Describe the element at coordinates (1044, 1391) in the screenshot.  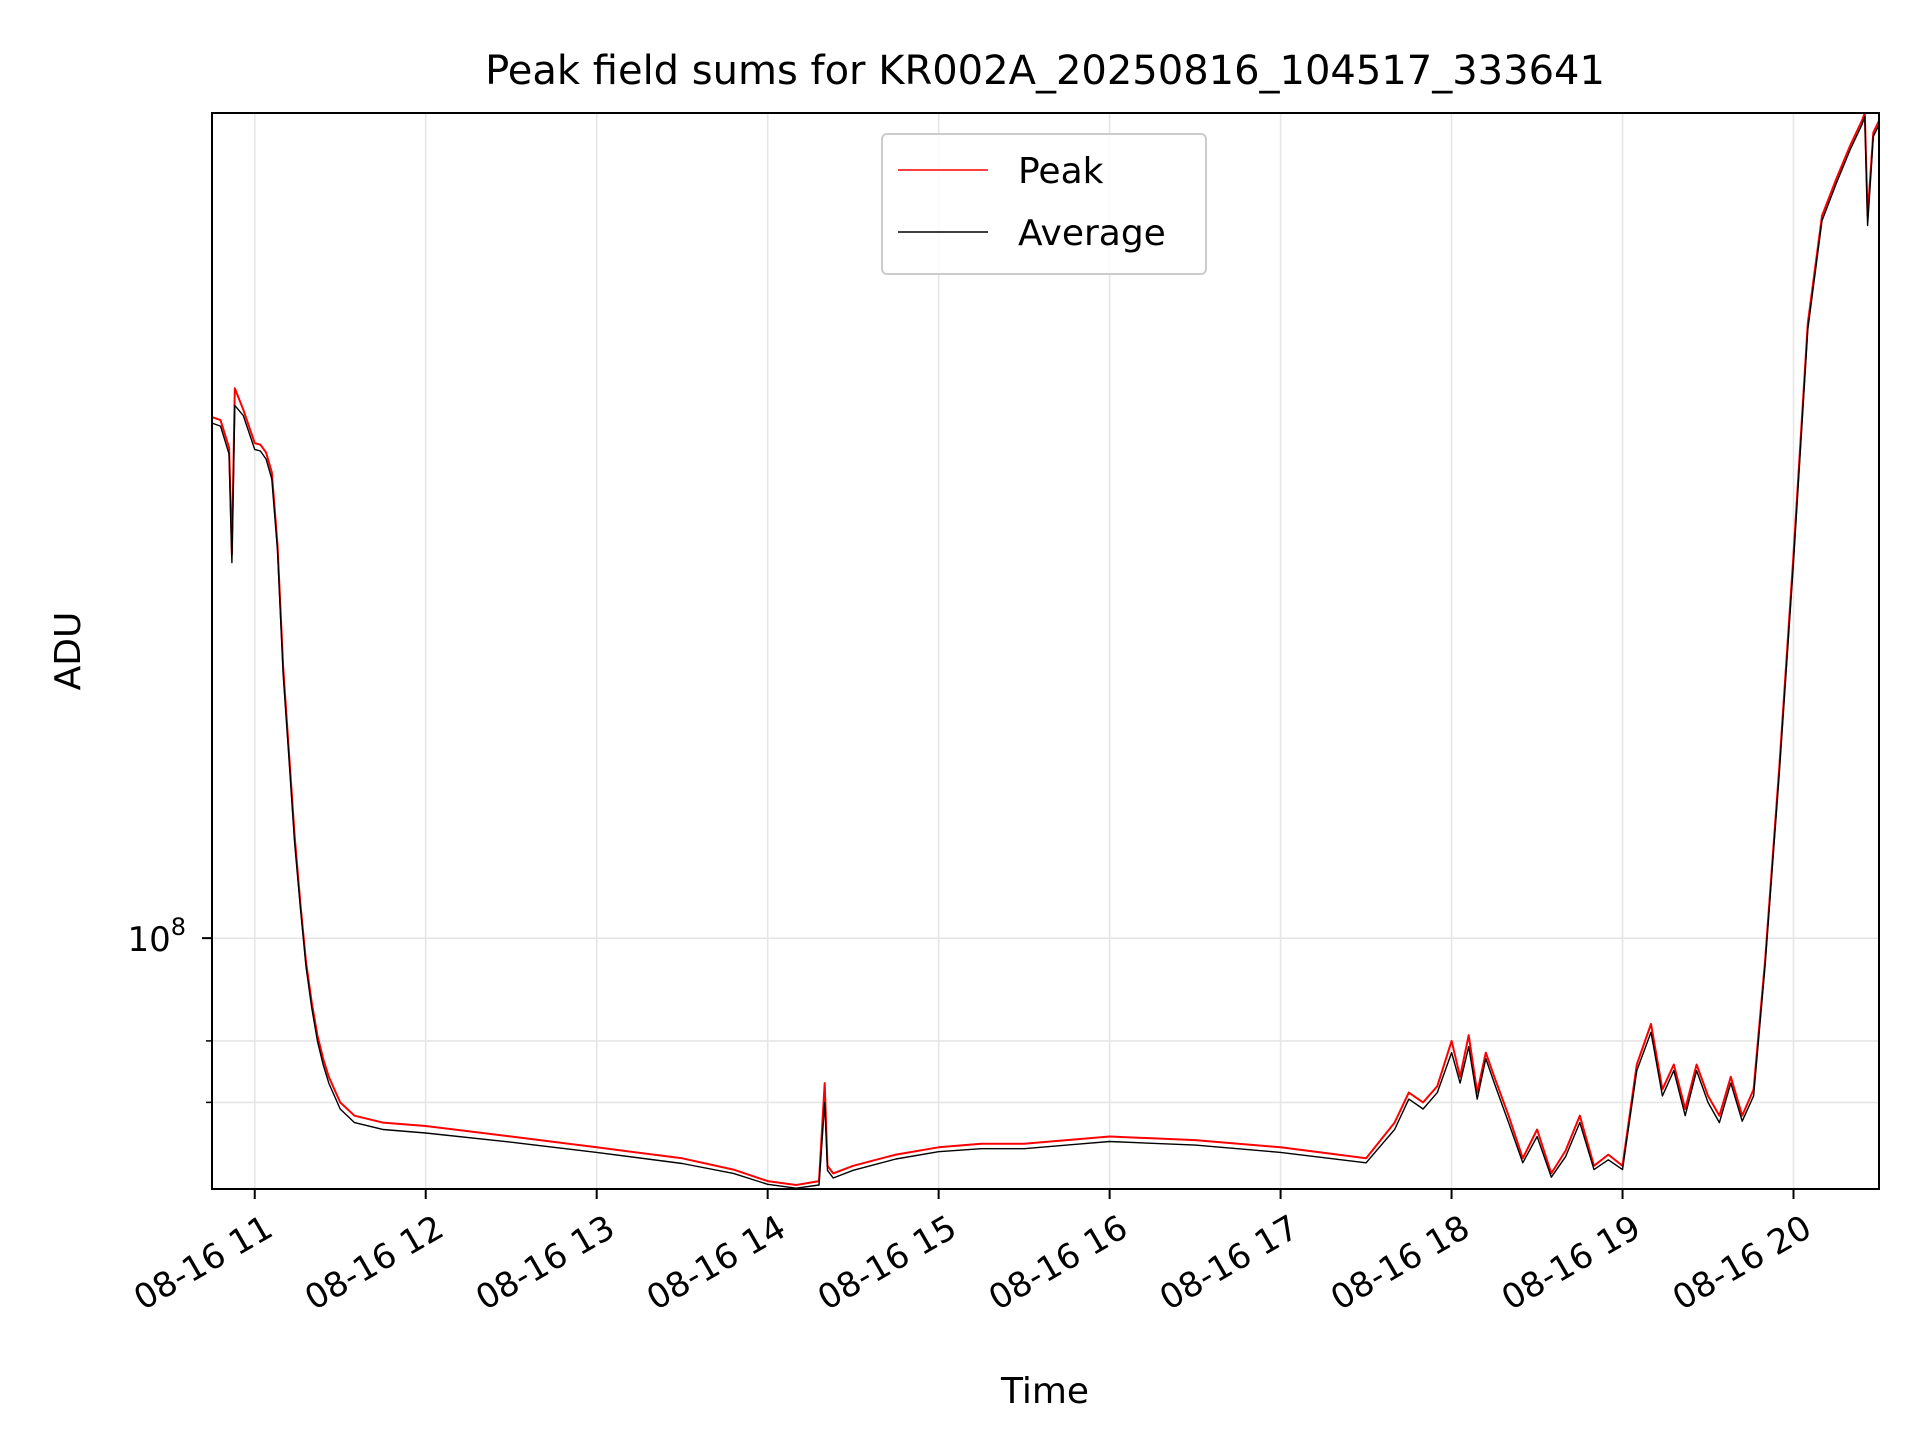
I see `x-axis-label: Time` at that location.